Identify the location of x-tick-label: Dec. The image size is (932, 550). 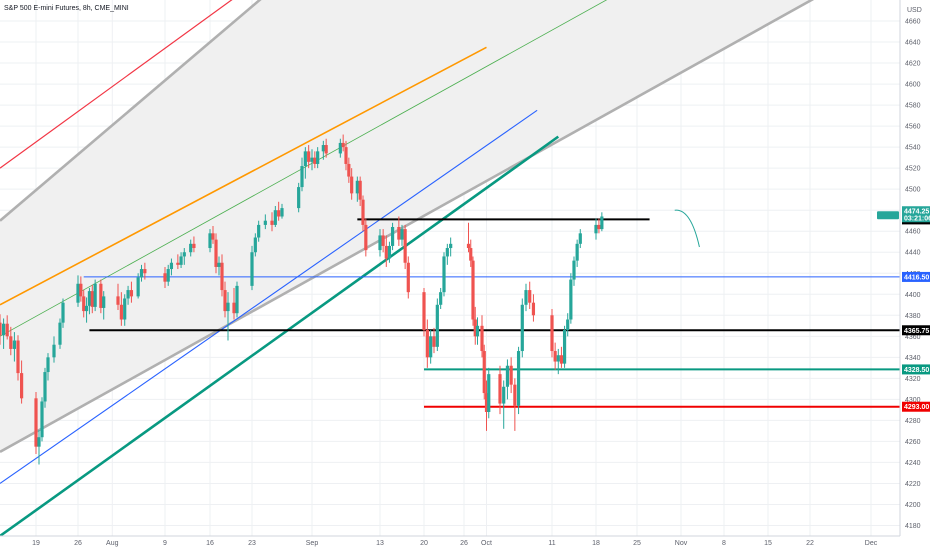
(871, 543).